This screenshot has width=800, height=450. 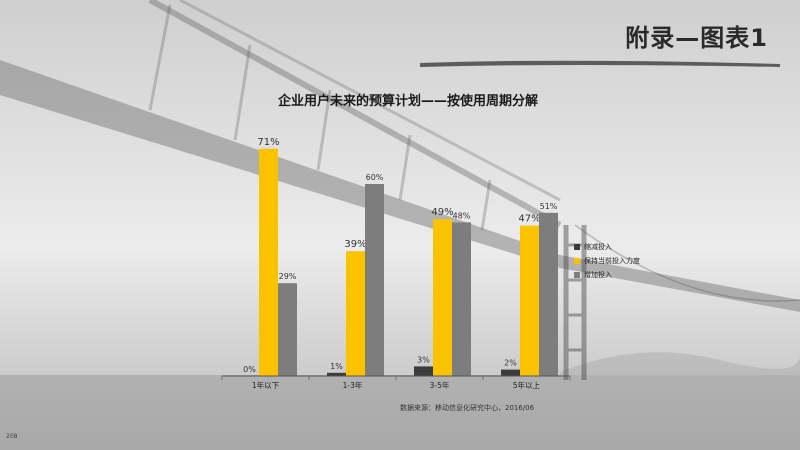 What do you see at coordinates (577, 261) in the screenshot?
I see `legend-swatch-maintain` at bounding box center [577, 261].